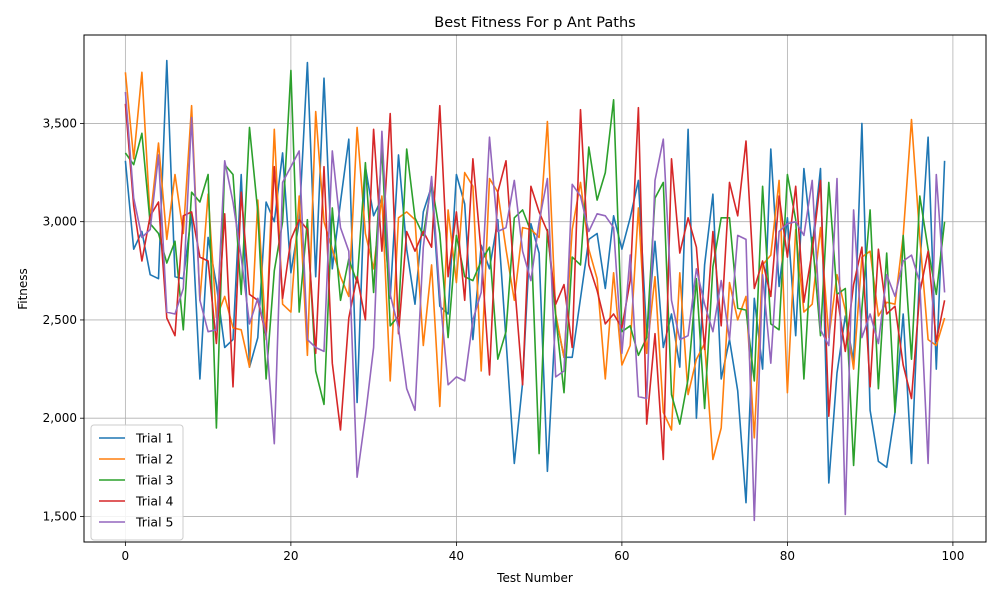 The height and width of the screenshot is (600, 1000). What do you see at coordinates (154, 459) in the screenshot?
I see `legend-label: Trial 2` at bounding box center [154, 459].